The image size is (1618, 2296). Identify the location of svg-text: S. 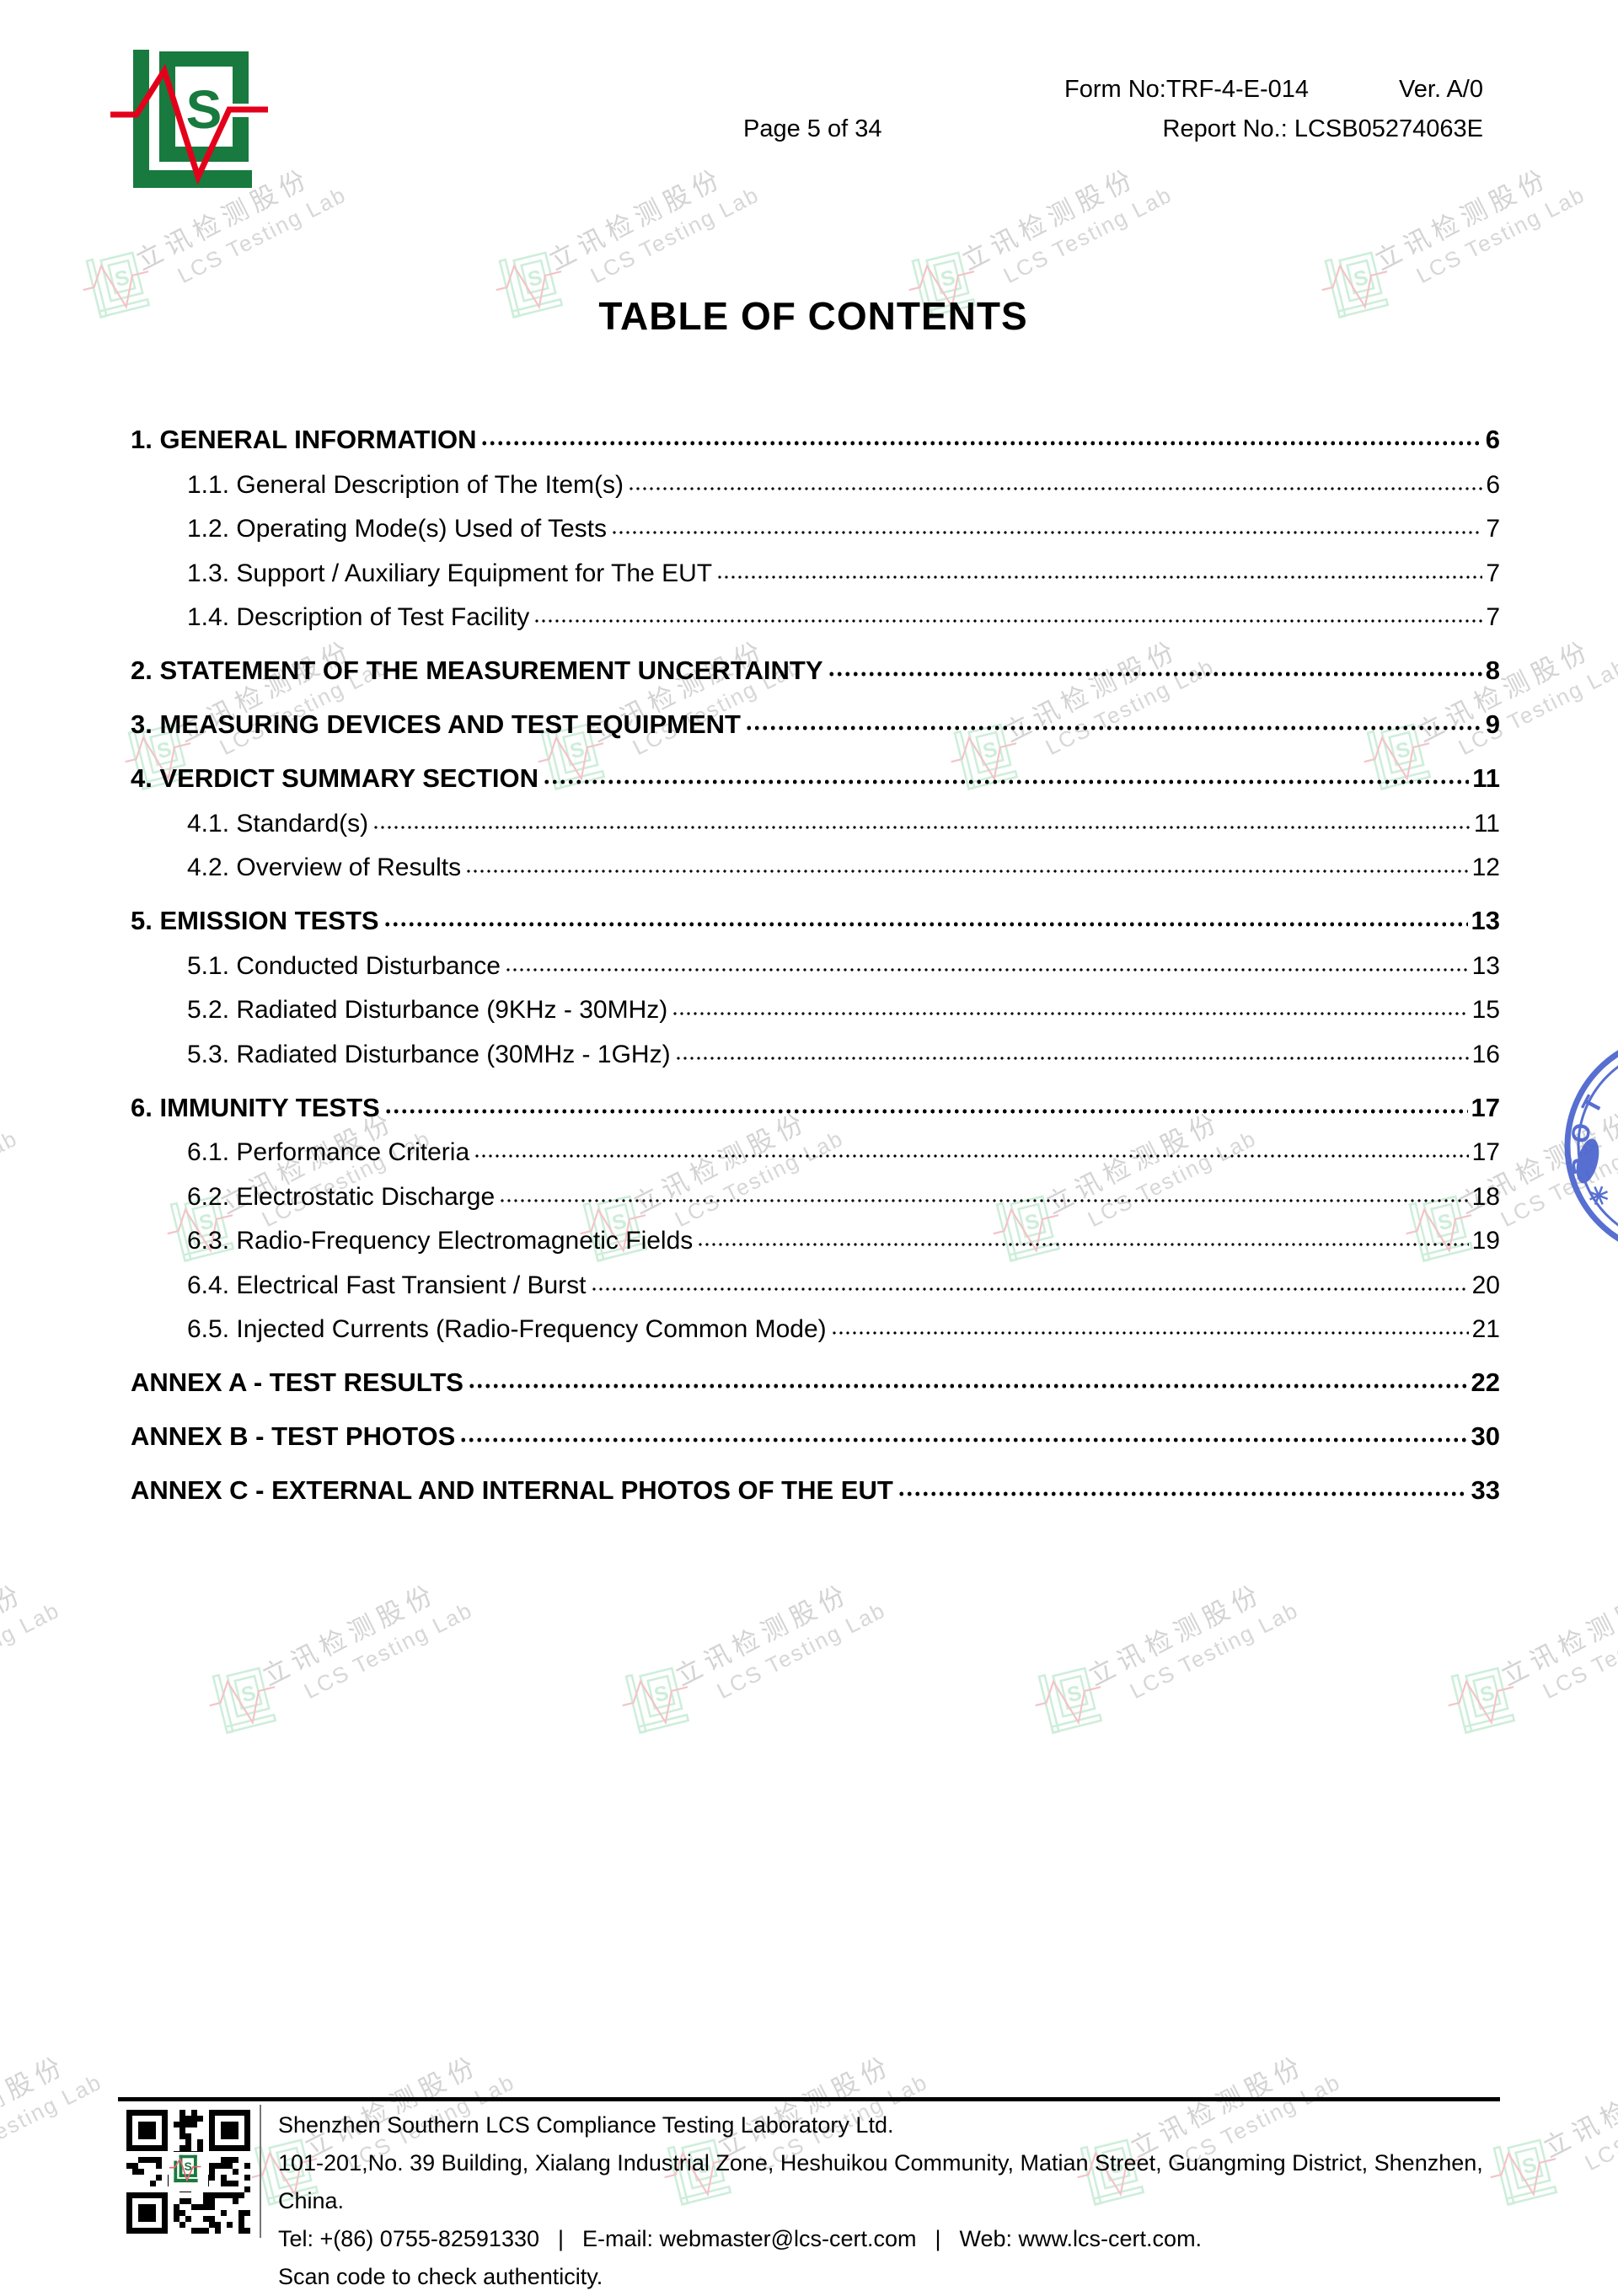
(188, 2166).